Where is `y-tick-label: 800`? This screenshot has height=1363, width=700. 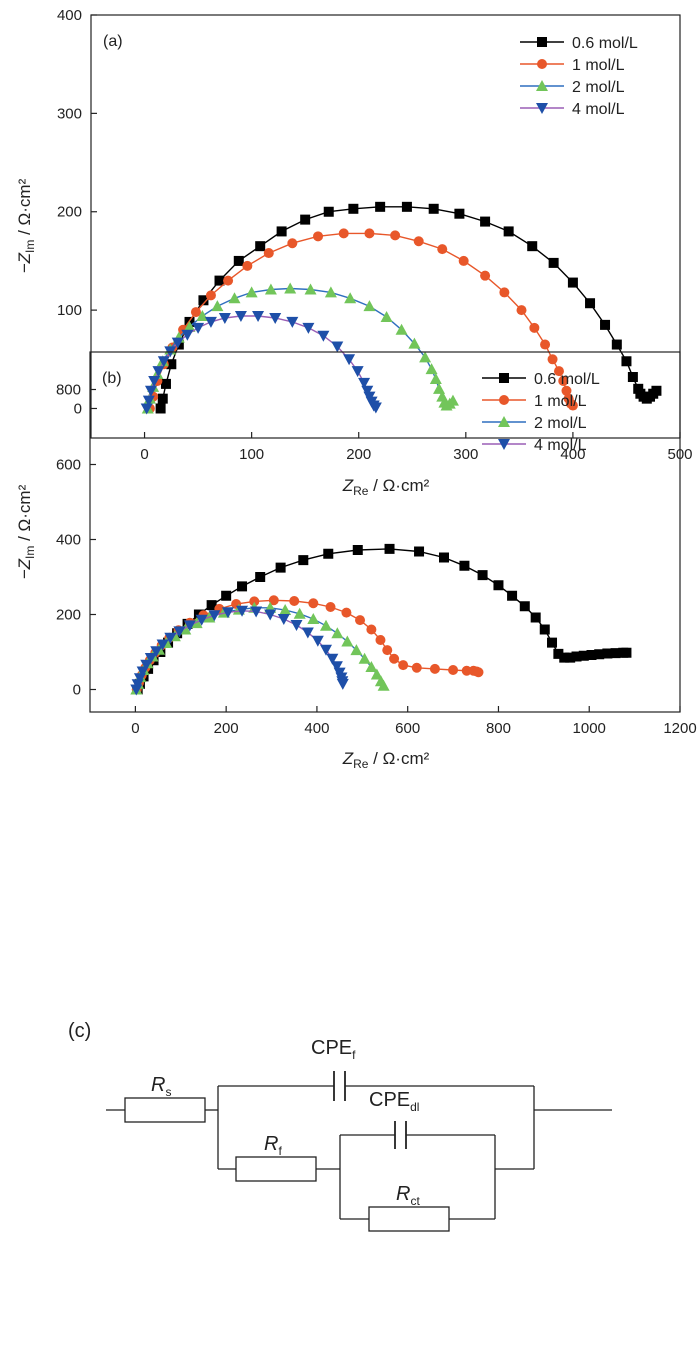
y-tick-label: 800 is located at coordinates (68, 390).